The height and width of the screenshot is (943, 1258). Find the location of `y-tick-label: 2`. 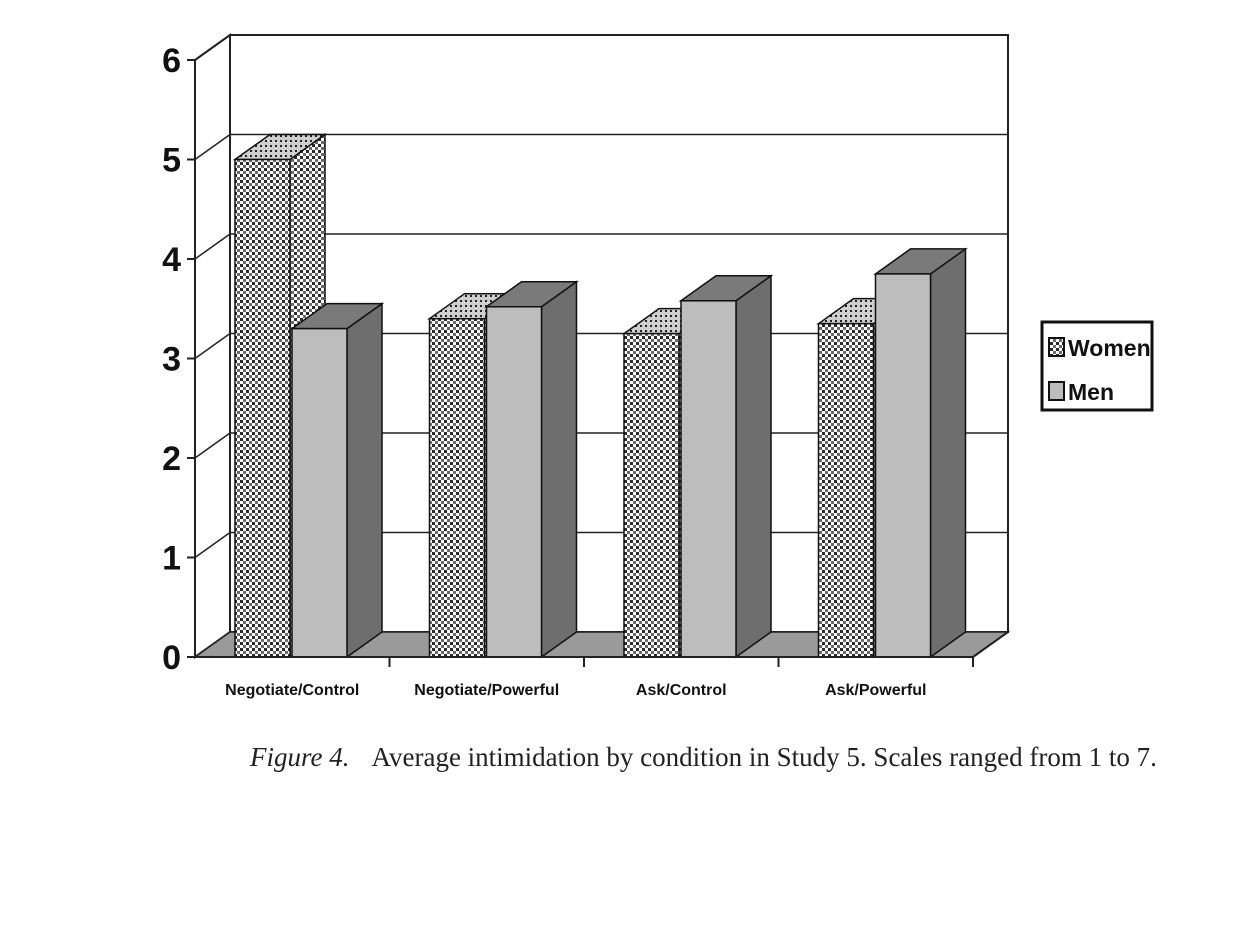

y-tick-label: 2 is located at coordinates (171, 459).